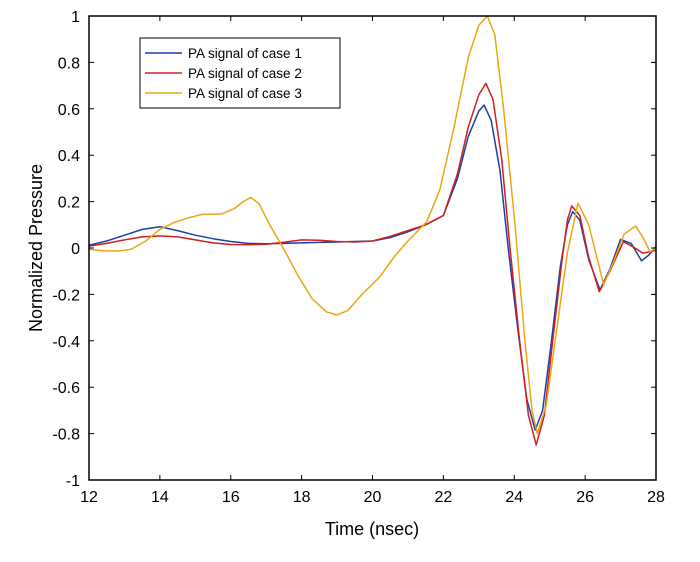 This screenshot has height=562, width=700. Describe the element at coordinates (73, 481) in the screenshot. I see `y-tick-label: -1` at that location.